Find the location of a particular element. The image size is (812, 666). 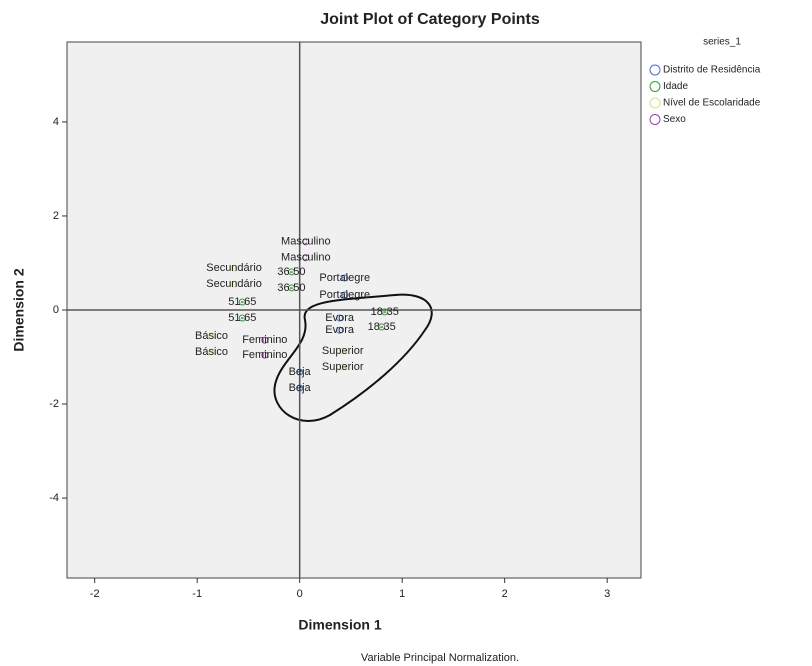

x-axis-label: Dimension 1 is located at coordinates (339, 625).